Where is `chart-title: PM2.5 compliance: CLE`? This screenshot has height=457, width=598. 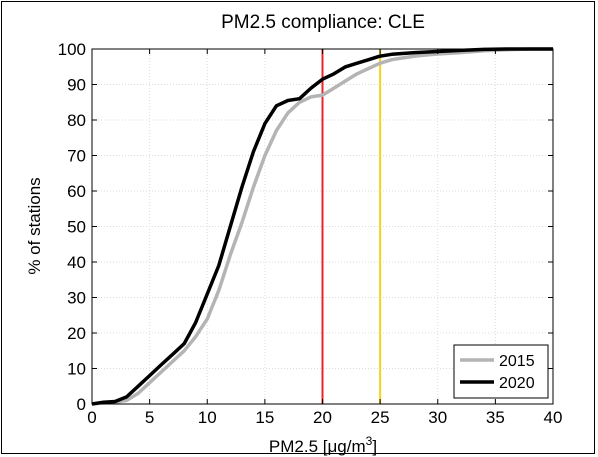 chart-title: PM2.5 compliance: CLE is located at coordinates (323, 22).